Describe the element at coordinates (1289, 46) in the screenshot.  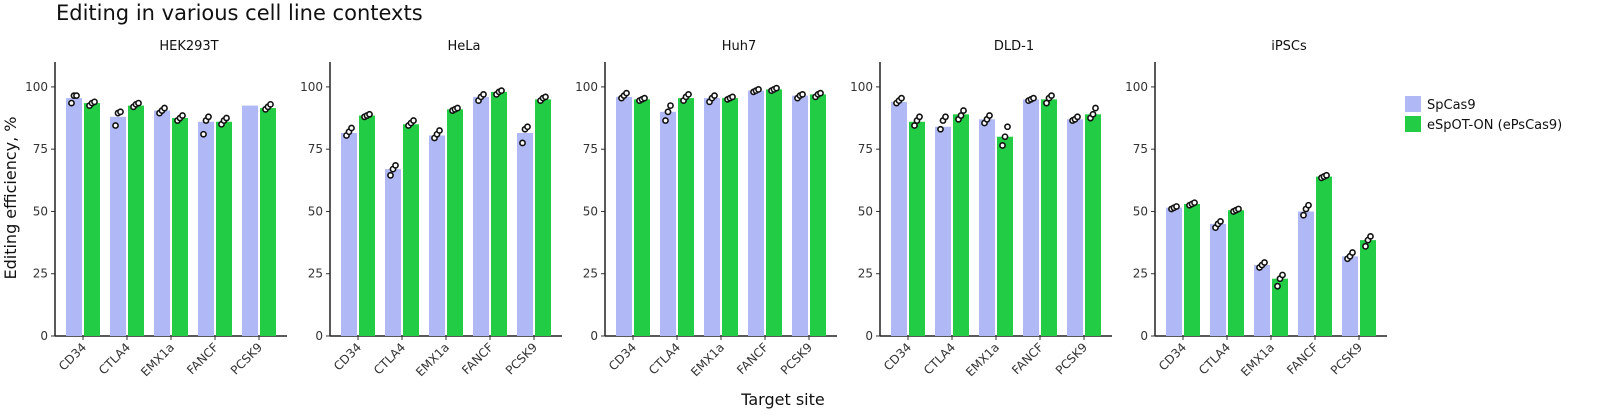
I see `panel-title: iPSCs` at that location.